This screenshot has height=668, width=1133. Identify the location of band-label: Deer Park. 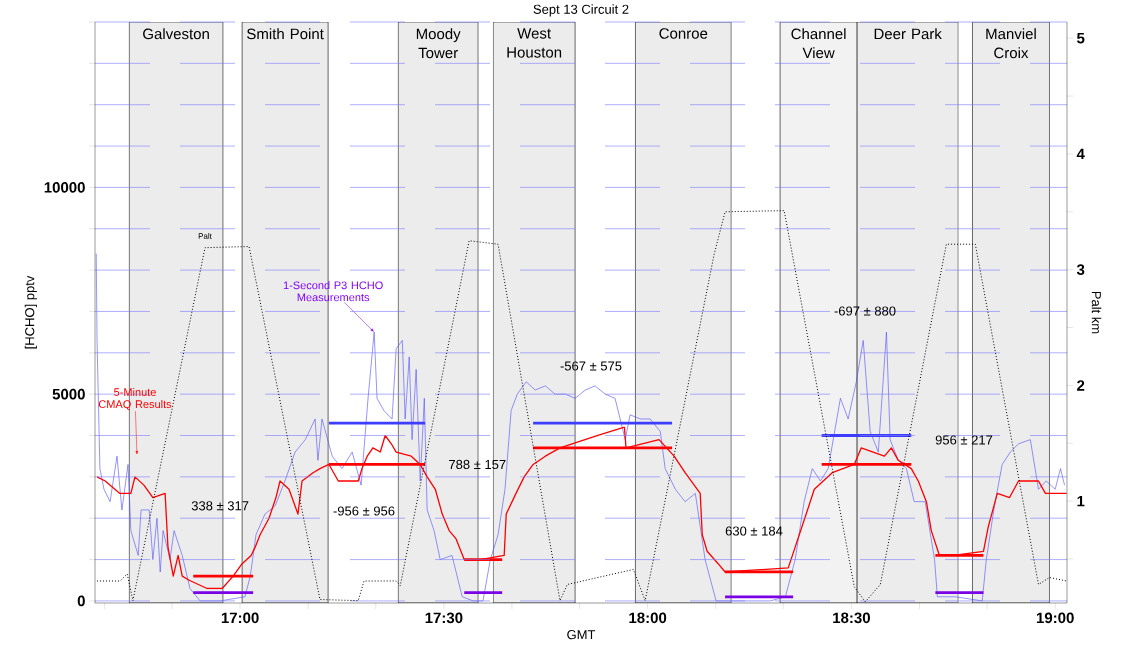
(908, 34).